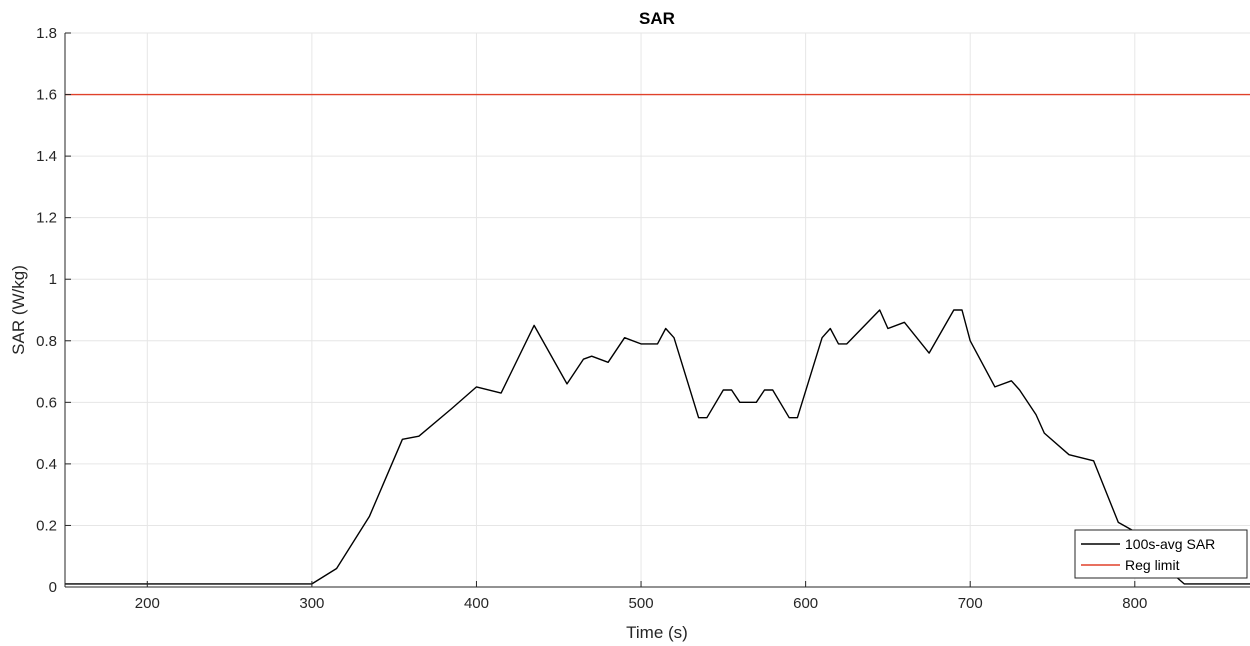 Image resolution: width=1250 pixels, height=646 pixels. I want to click on legend-label-100s-avg-sar: 100s-avg SAR, so click(1170, 544).